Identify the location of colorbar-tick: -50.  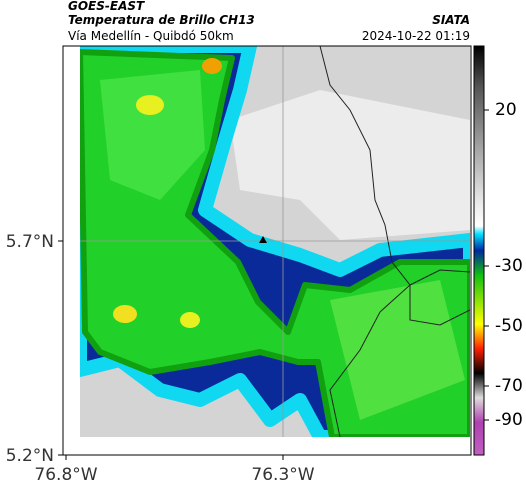
(509, 326).